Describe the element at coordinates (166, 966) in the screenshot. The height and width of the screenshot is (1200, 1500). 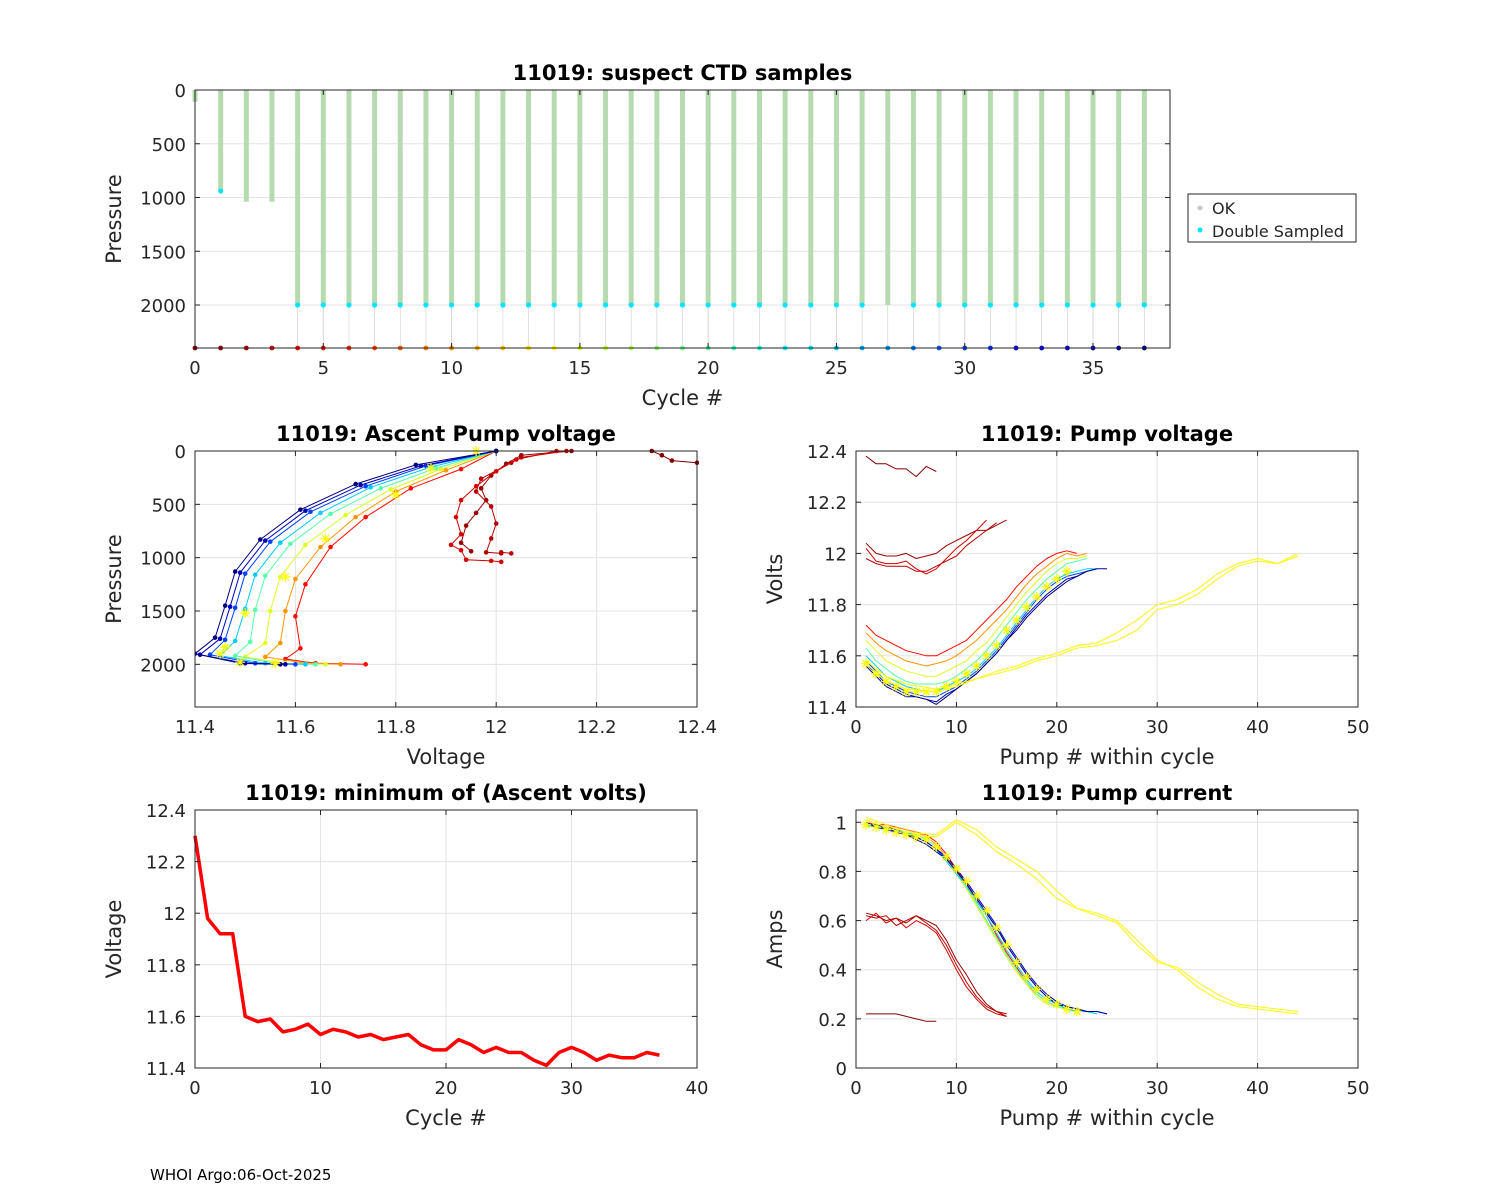
I see `y-tick-label: 11.8` at that location.